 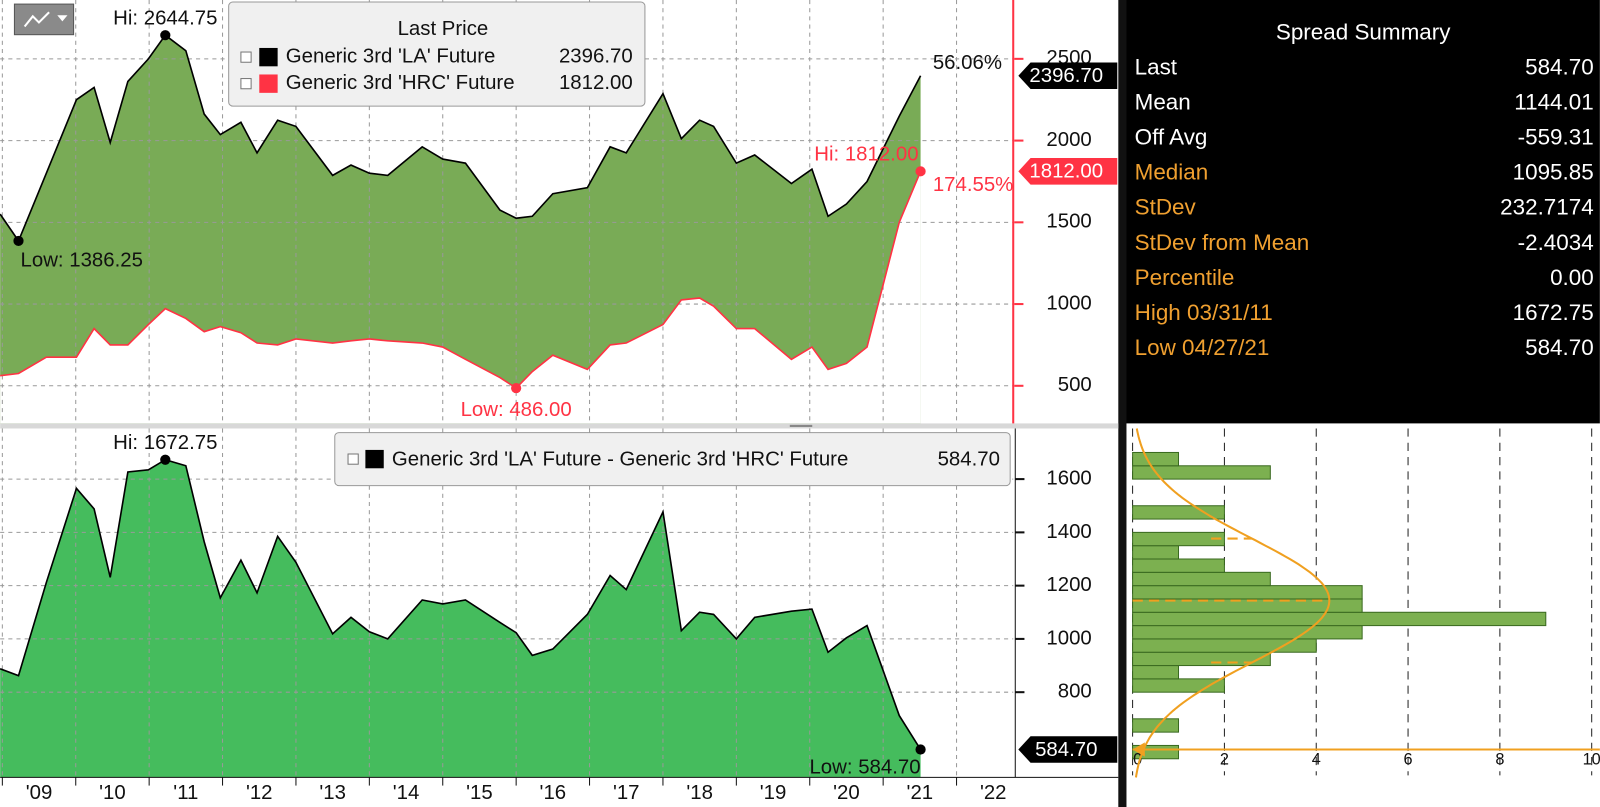 I want to click on y-tick-label: 2000, so click(x=1068, y=140).